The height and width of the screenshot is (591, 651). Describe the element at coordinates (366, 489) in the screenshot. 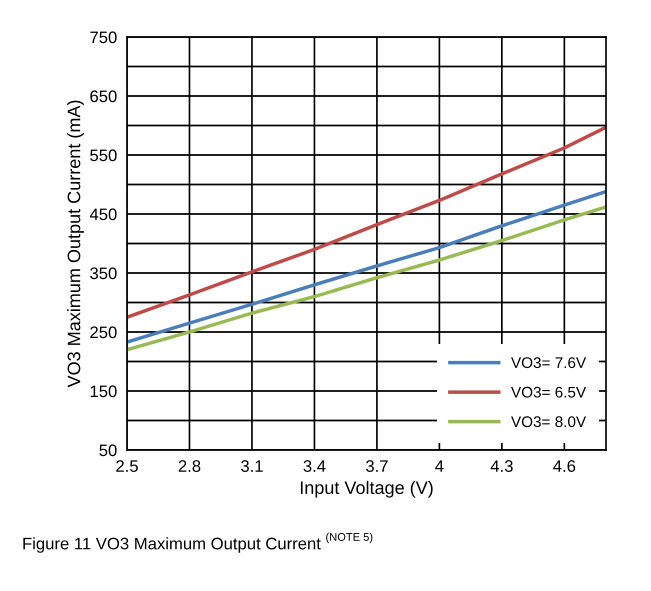

I see `x-axis-title: Input Voltage (V)` at that location.